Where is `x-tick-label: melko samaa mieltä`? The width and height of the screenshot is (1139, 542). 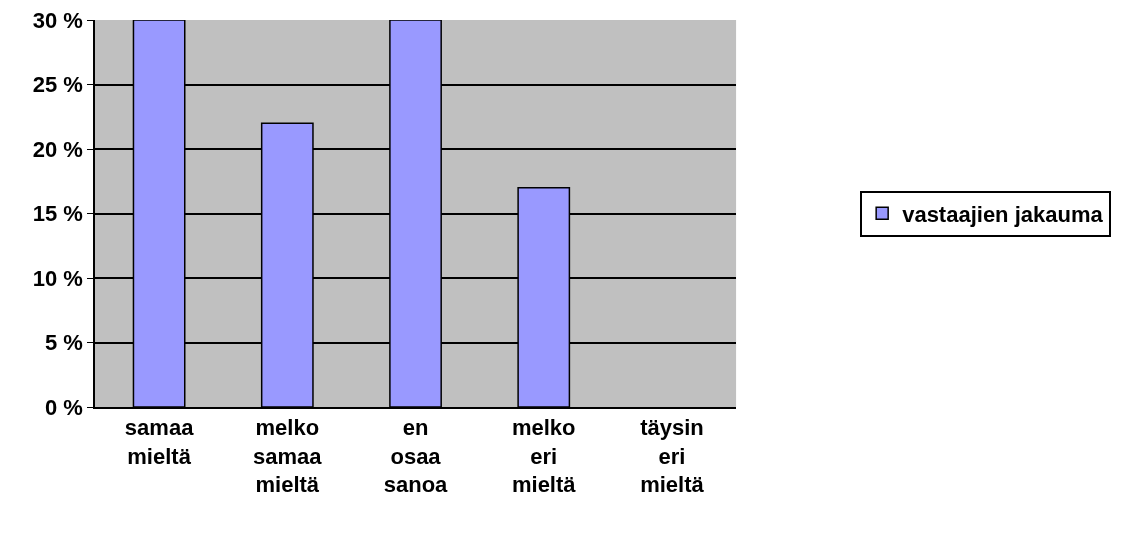
x-tick-label: melko samaa mieltä is located at coordinates (288, 456).